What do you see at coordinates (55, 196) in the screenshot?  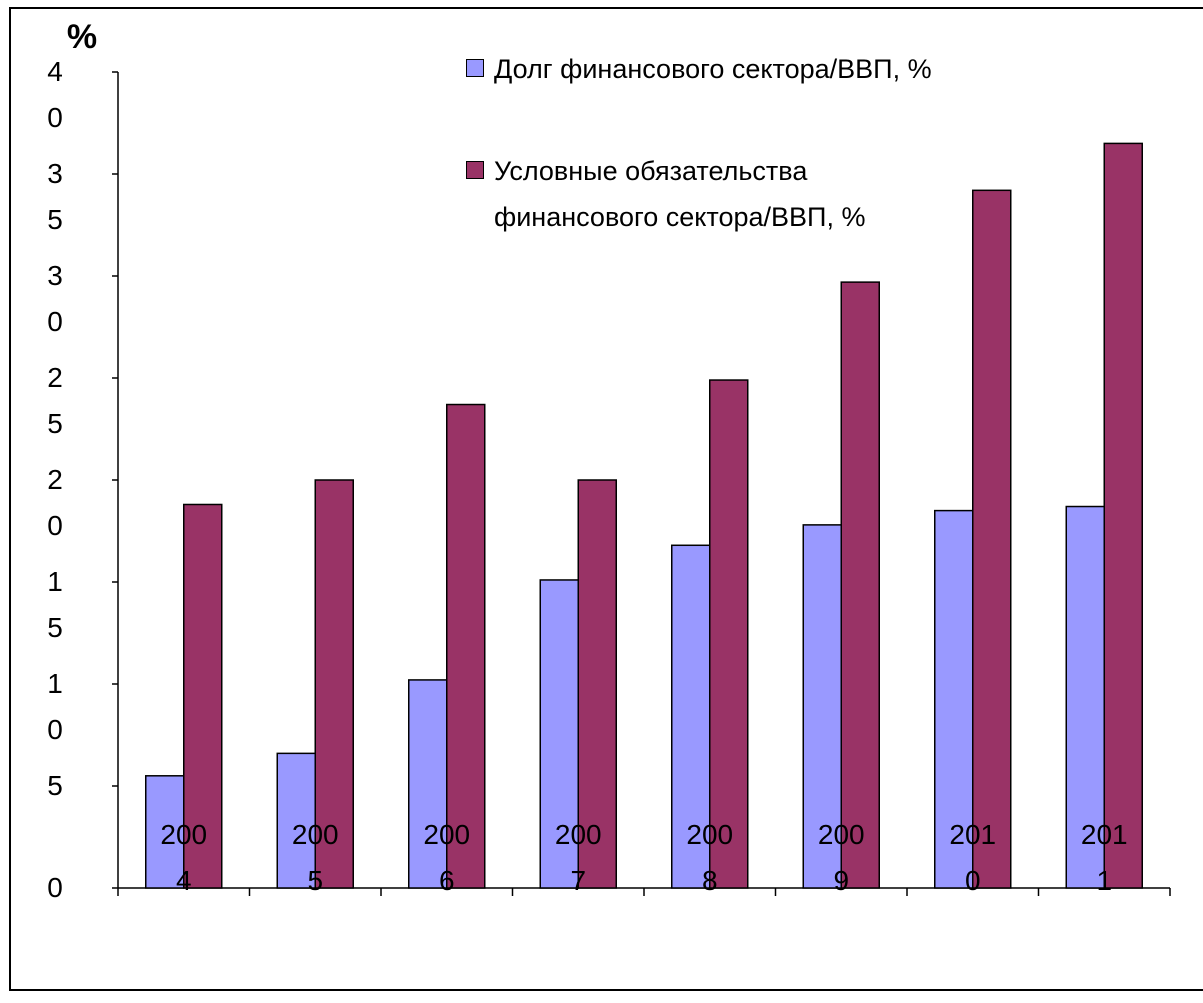 I see `y-tick-label: 35` at bounding box center [55, 196].